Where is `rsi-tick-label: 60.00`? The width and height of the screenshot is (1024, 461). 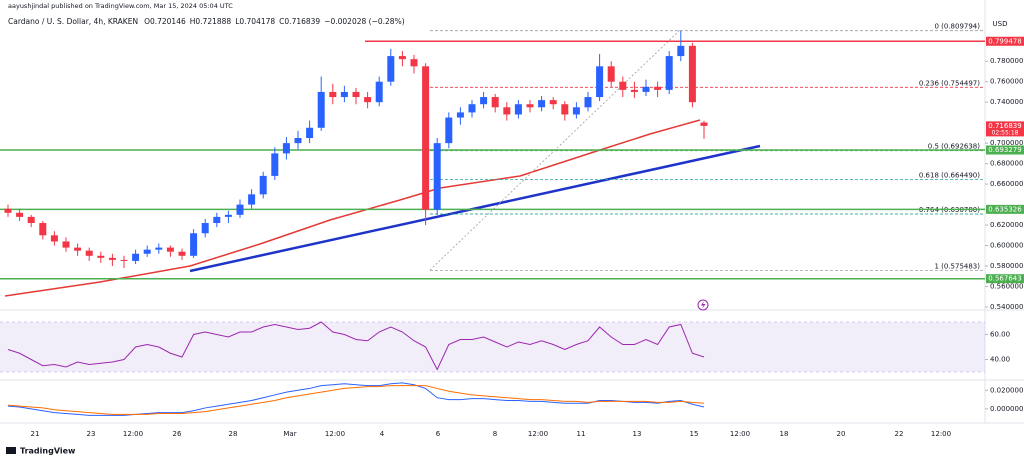 rsi-tick-label: 60.00 is located at coordinates (1000, 335).